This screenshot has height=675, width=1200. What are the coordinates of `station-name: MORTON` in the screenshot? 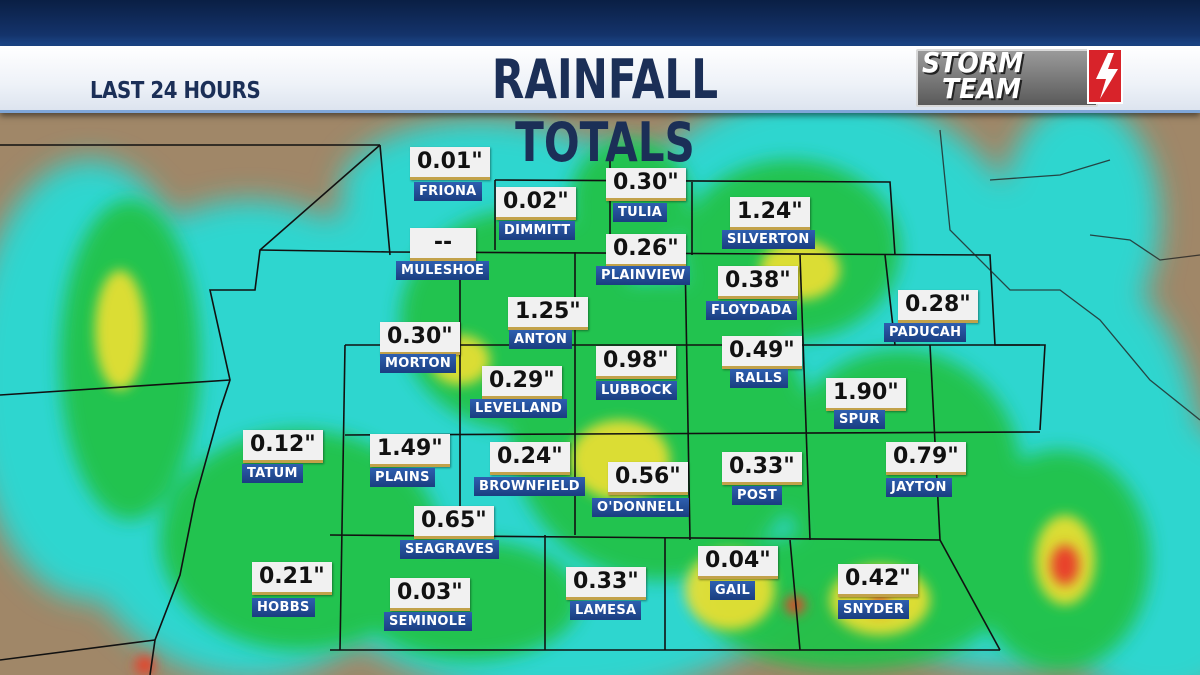 It's located at (418, 363).